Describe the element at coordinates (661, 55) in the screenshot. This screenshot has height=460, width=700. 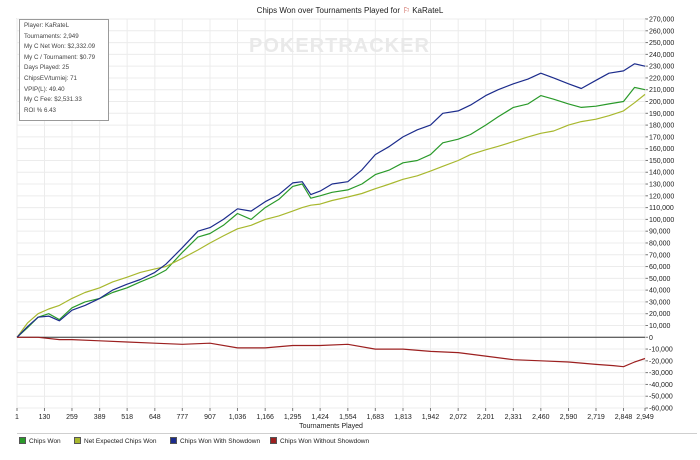
I see `y-tick-label: 240,000` at that location.